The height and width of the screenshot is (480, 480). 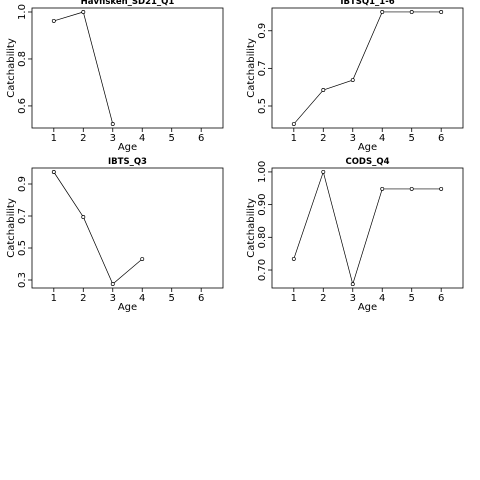 I want to click on y-tick-label: 0.8, so click(x=22, y=59).